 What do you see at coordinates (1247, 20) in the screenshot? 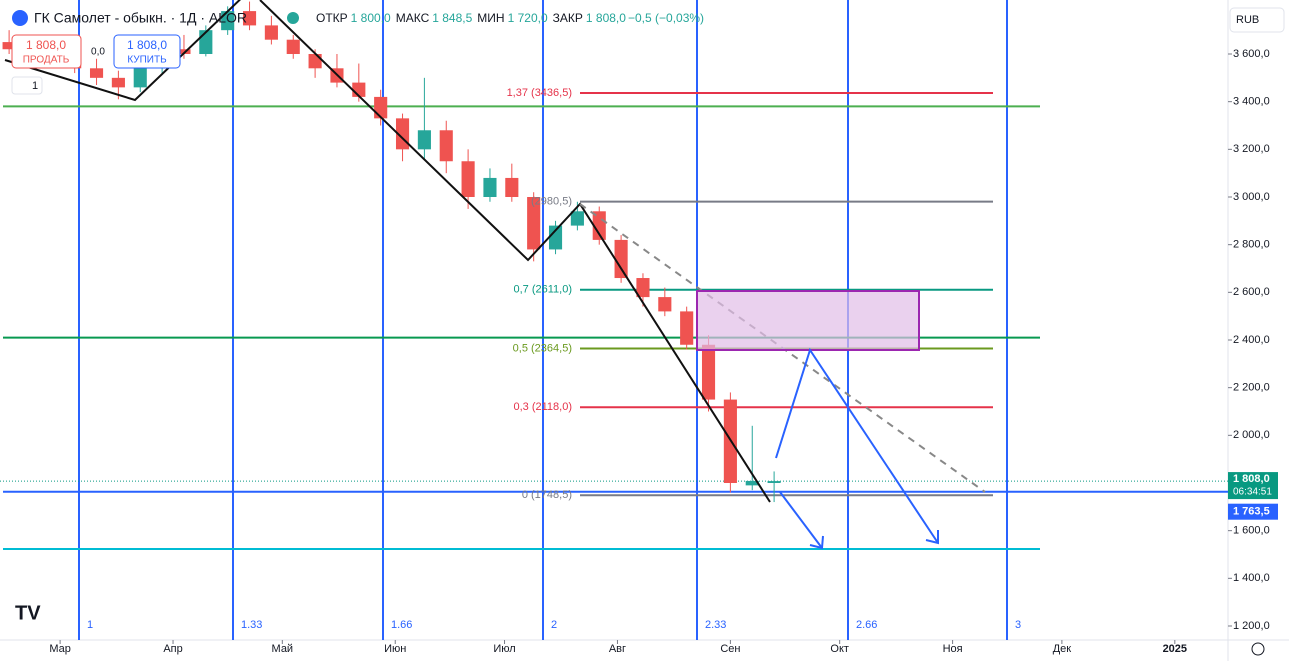
I see `currency: RUB` at bounding box center [1247, 20].